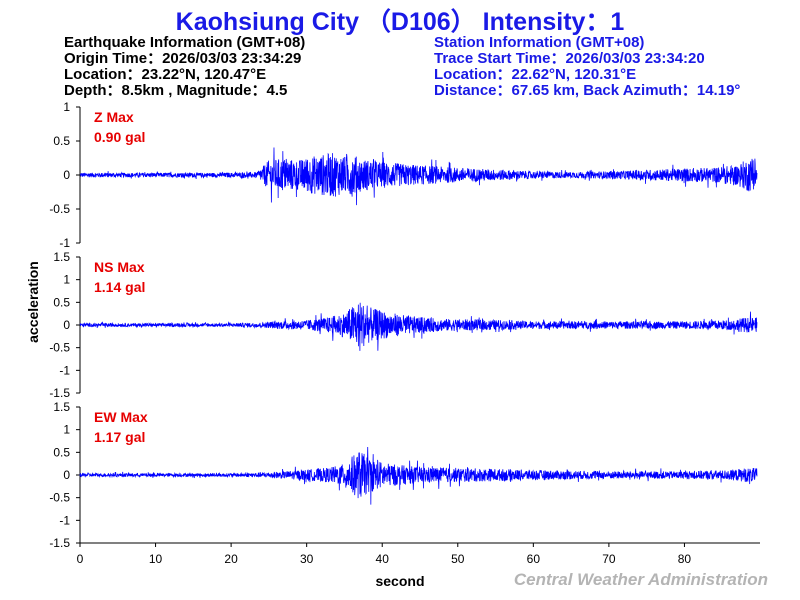  I want to click on trace-z, so click(418, 176).